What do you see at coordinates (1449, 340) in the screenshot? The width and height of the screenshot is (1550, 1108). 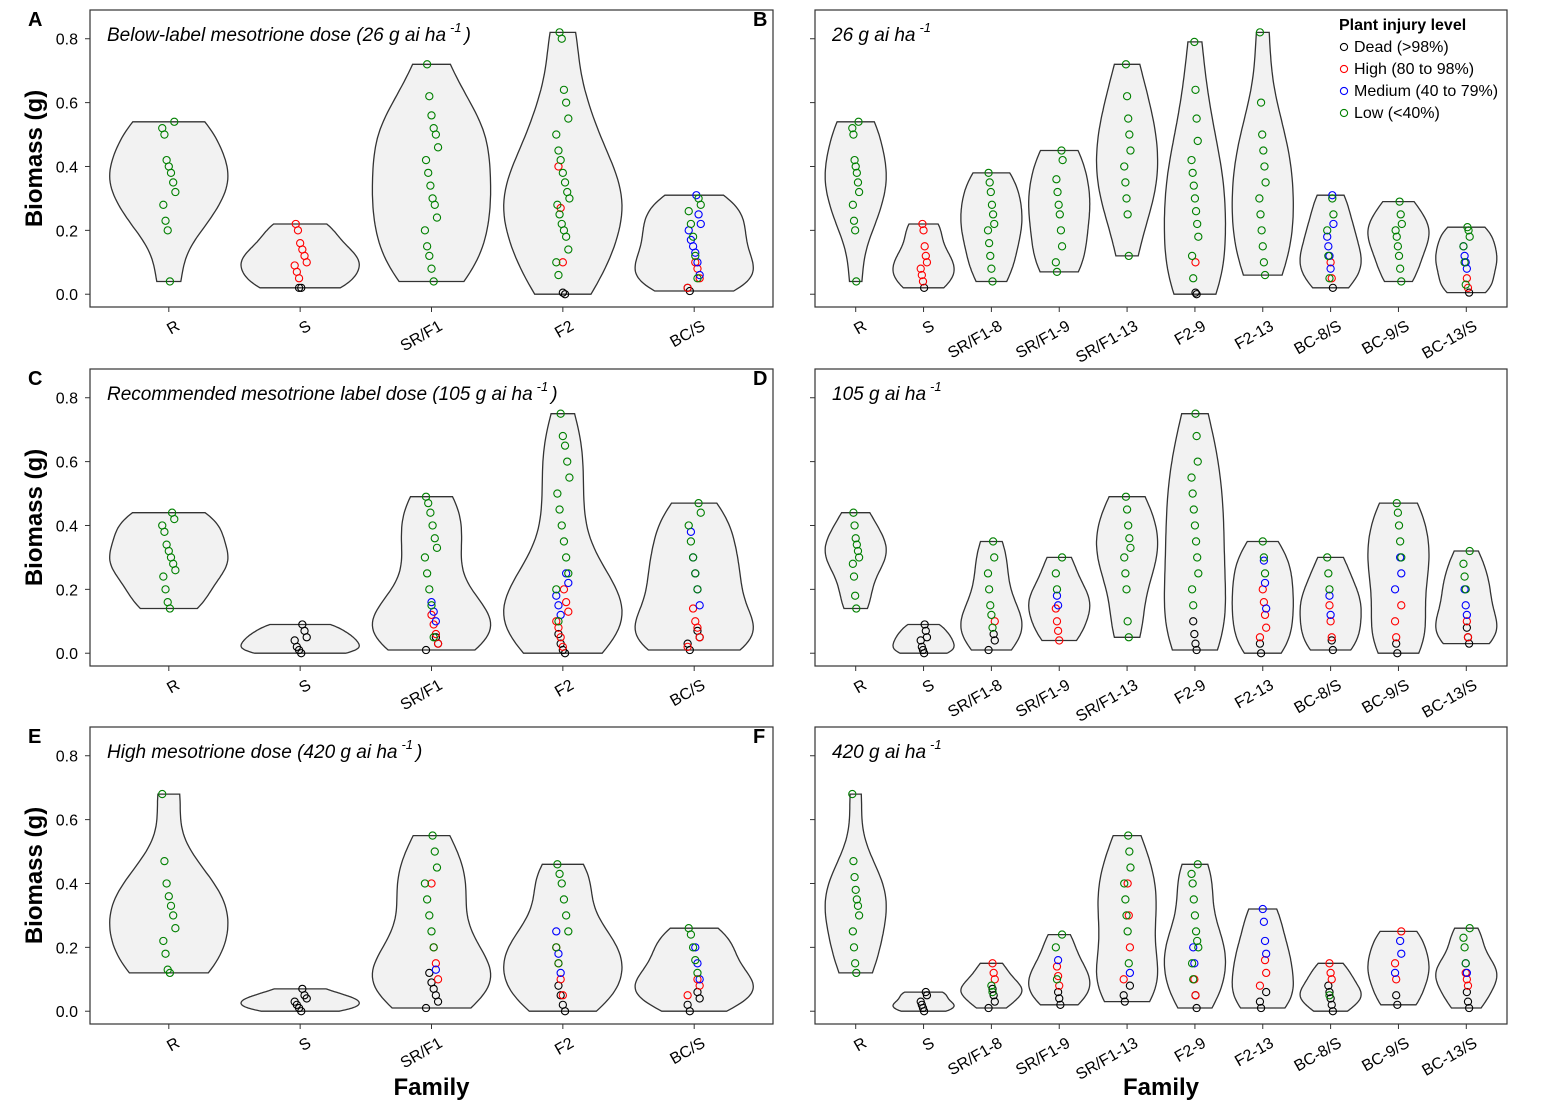 I see `x-tick-label: BC-13/S` at bounding box center [1449, 340].